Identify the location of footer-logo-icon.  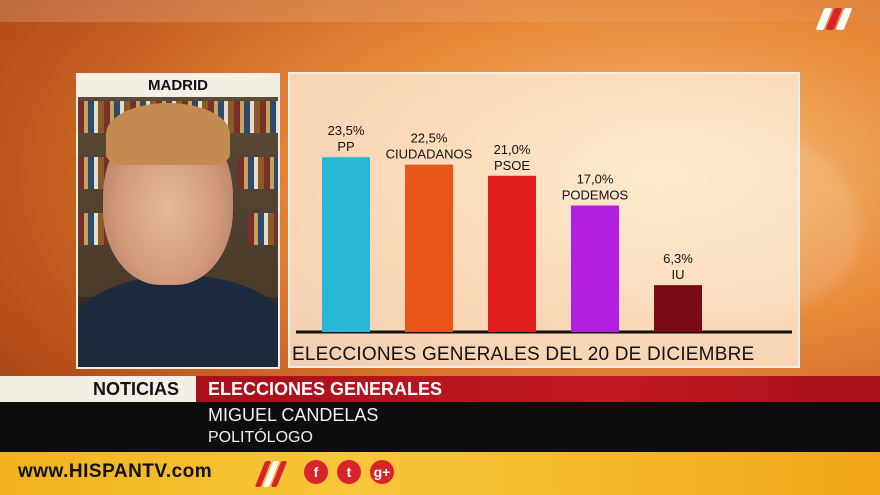
(271, 474).